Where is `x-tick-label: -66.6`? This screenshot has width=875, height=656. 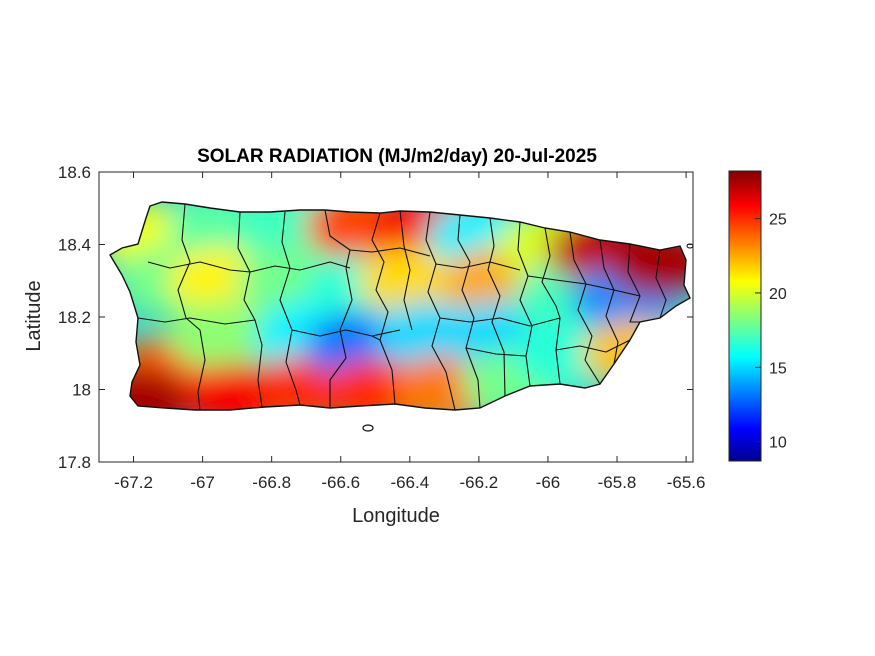 x-tick-label: -66.6 is located at coordinates (340, 482).